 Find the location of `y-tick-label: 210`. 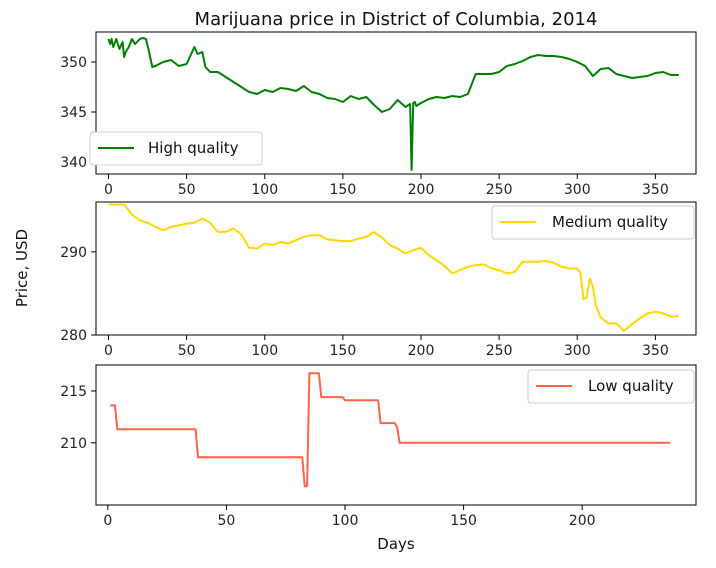

y-tick-label: 210 is located at coordinates (73, 444).